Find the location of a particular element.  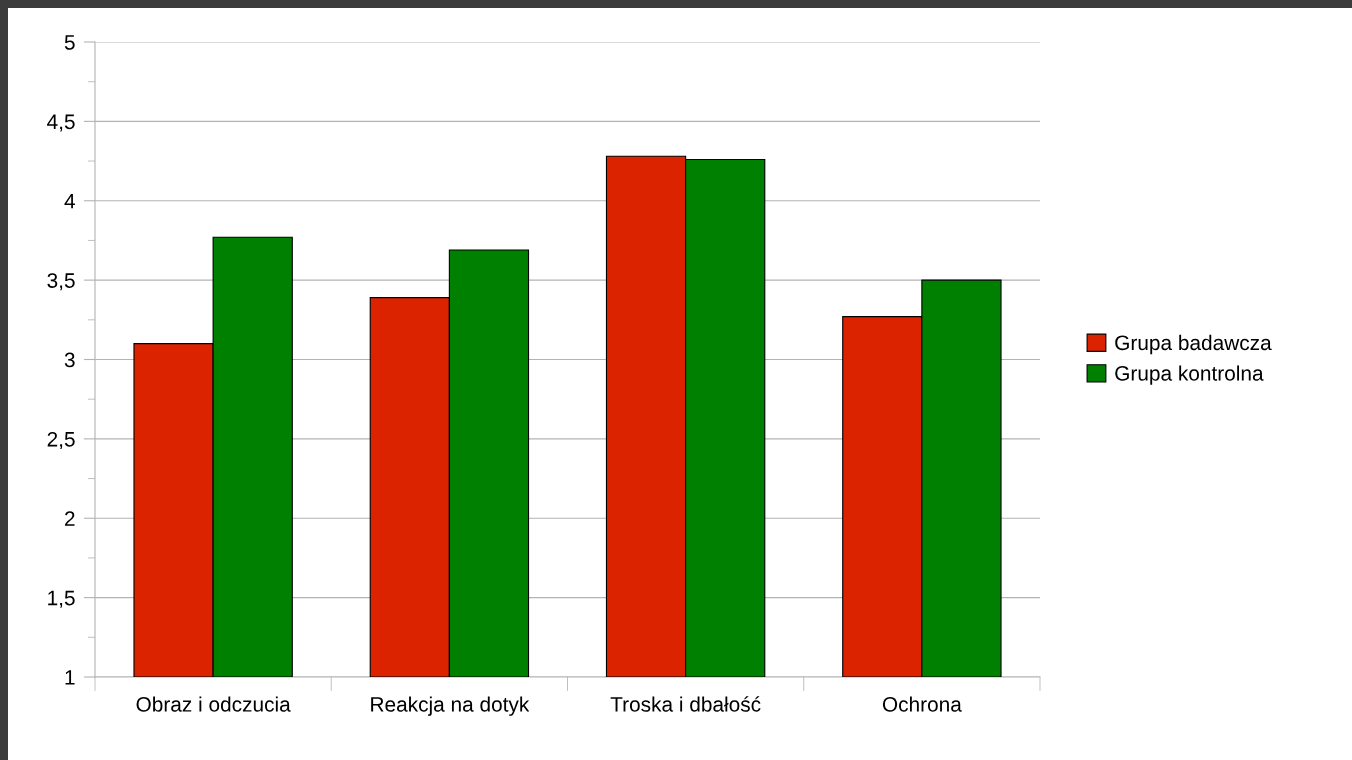

y-tick-label: 3 is located at coordinates (69, 360).